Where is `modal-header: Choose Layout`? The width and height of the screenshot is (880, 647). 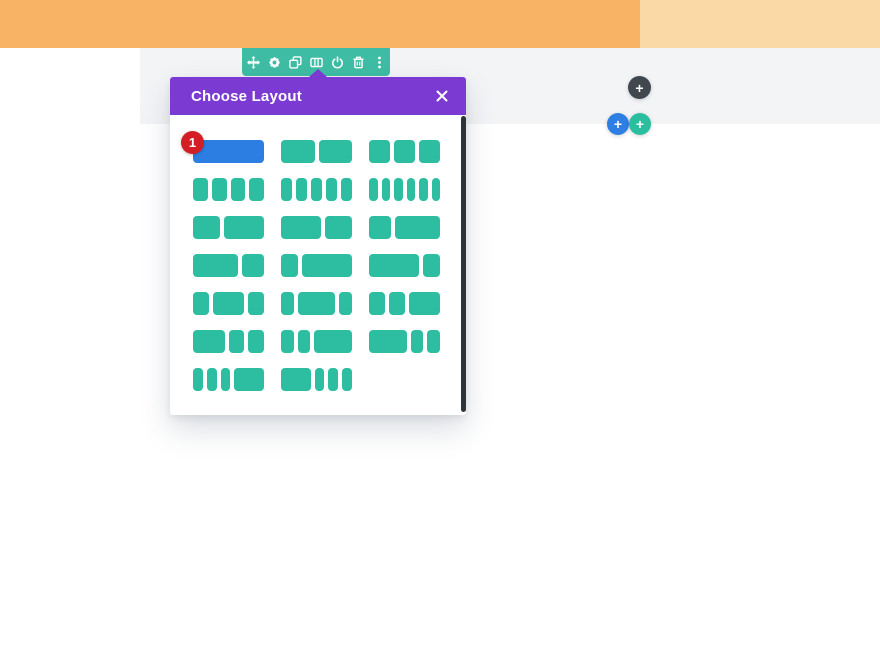
modal-header: Choose Layout is located at coordinates (318, 96).